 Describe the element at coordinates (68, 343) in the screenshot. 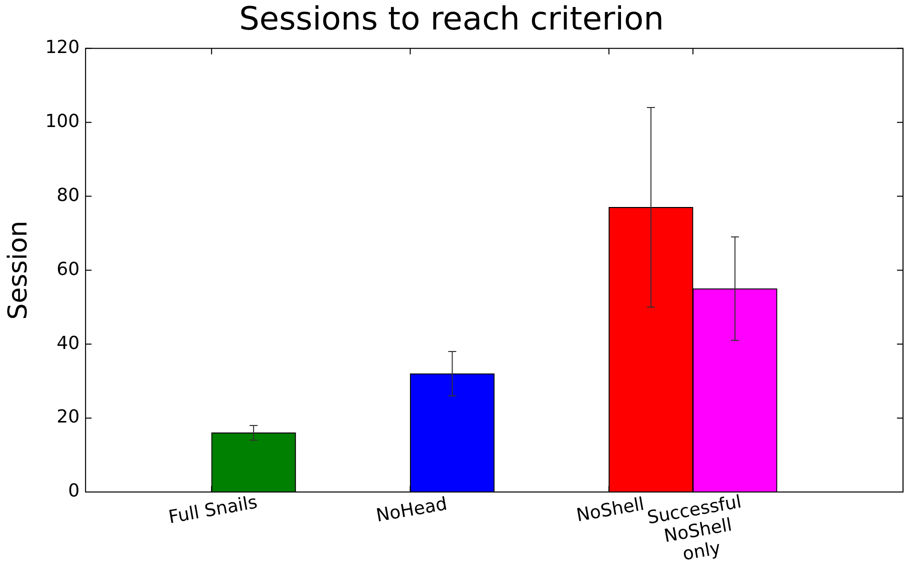

I see `y-tick-label: 40` at that location.